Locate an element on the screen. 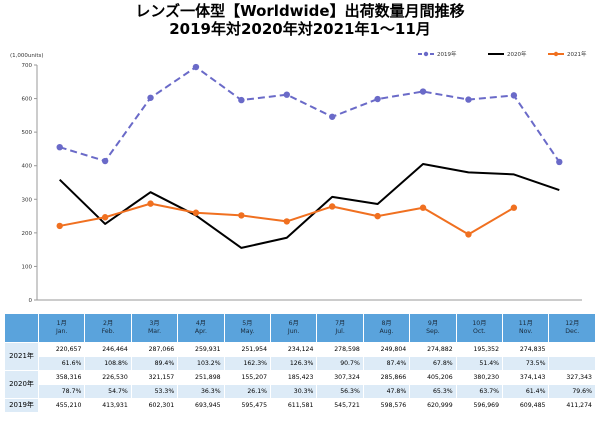  legend-marker-2021年 is located at coordinates (556, 54).